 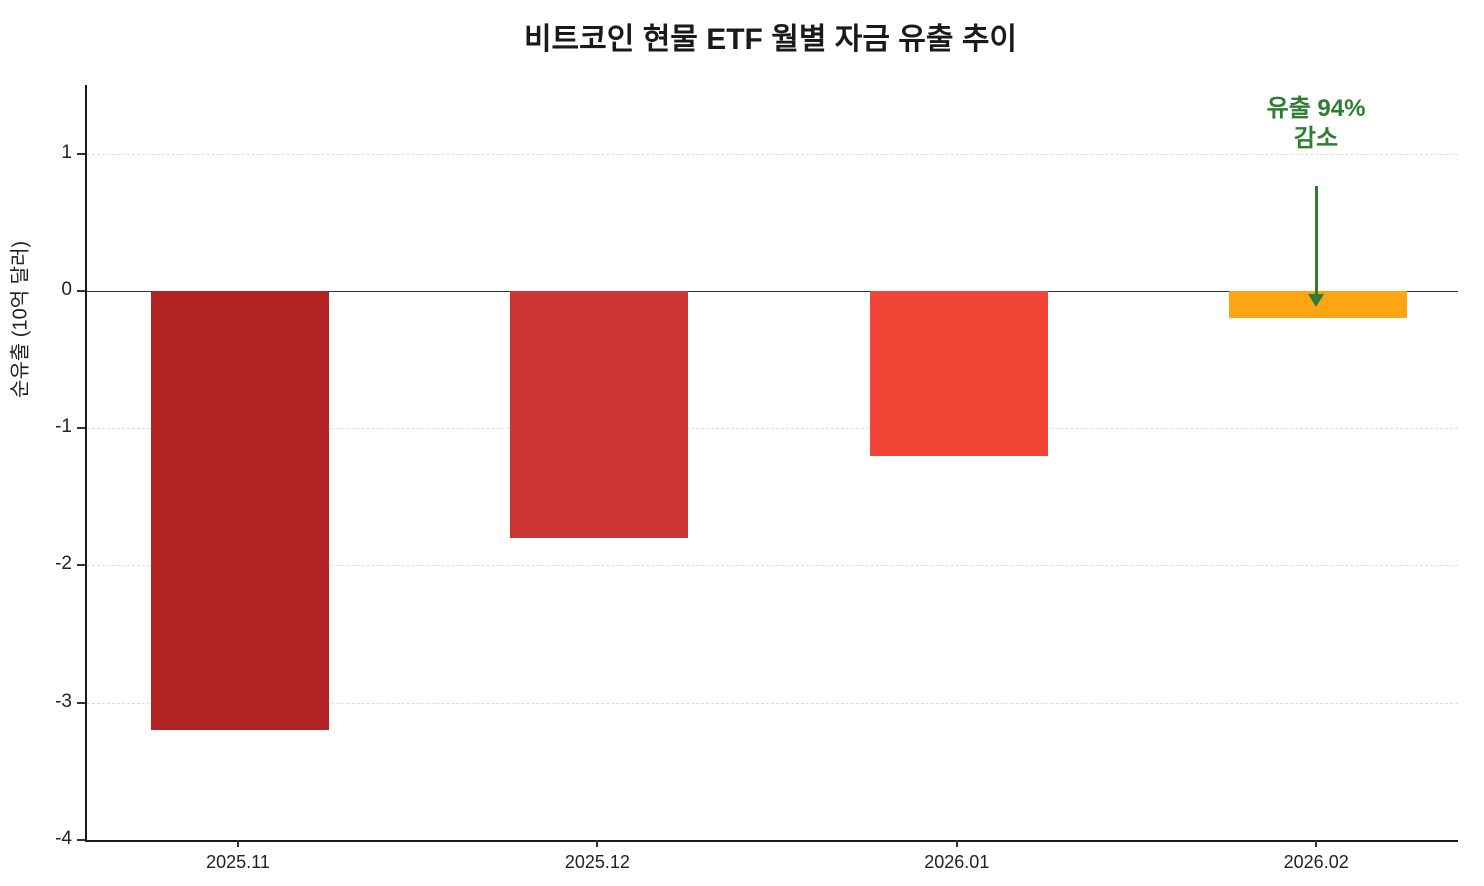 I want to click on zero-line, so click(x=772, y=291).